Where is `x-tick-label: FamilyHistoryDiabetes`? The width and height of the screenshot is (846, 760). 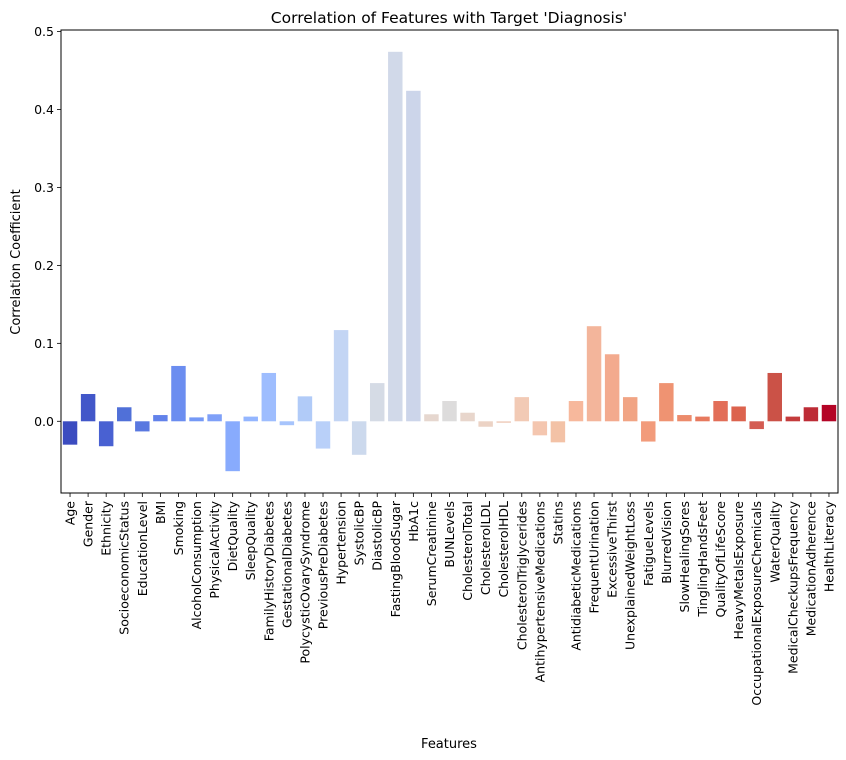 x-tick-label: FamilyHistoryDiabetes is located at coordinates (268, 571).